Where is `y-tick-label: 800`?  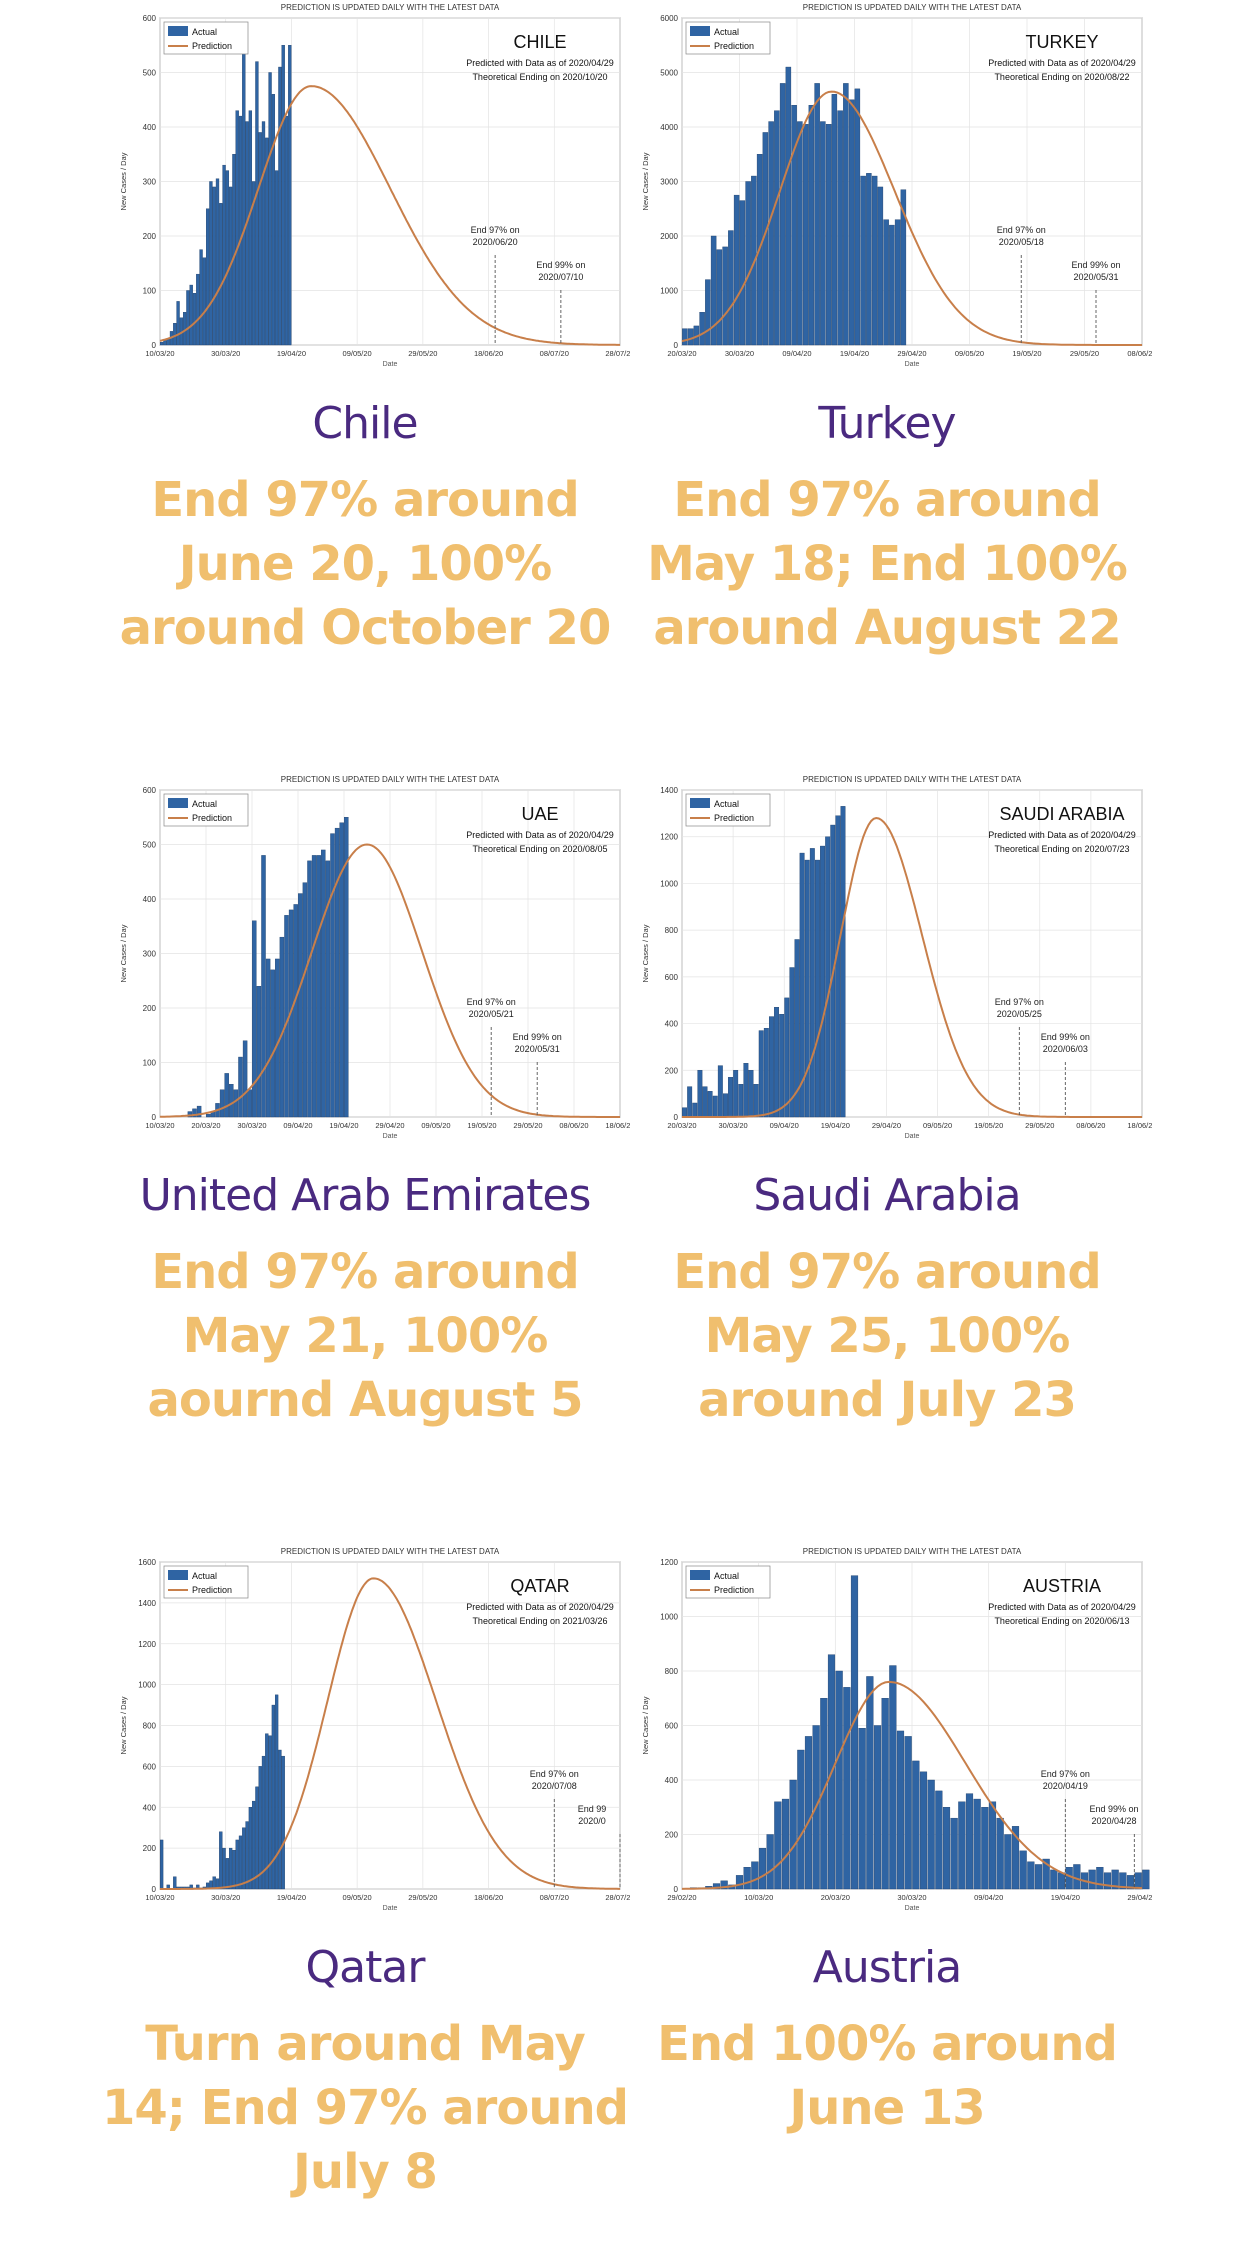 y-tick-label: 800 is located at coordinates (672, 1671).